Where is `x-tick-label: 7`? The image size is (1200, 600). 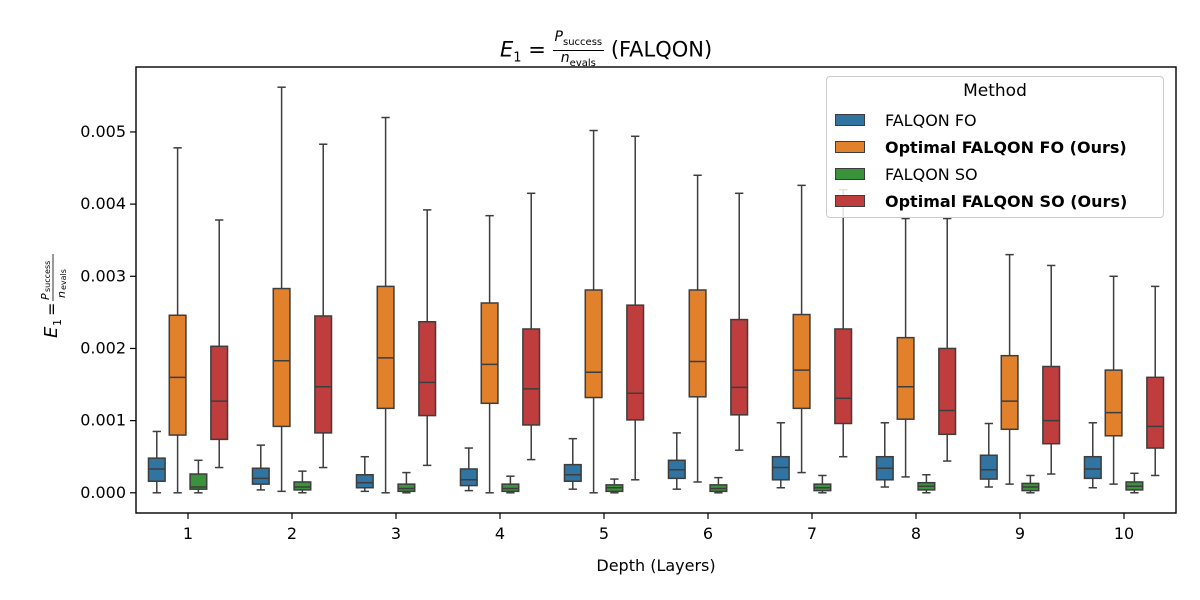 x-tick-label: 7 is located at coordinates (812, 533).